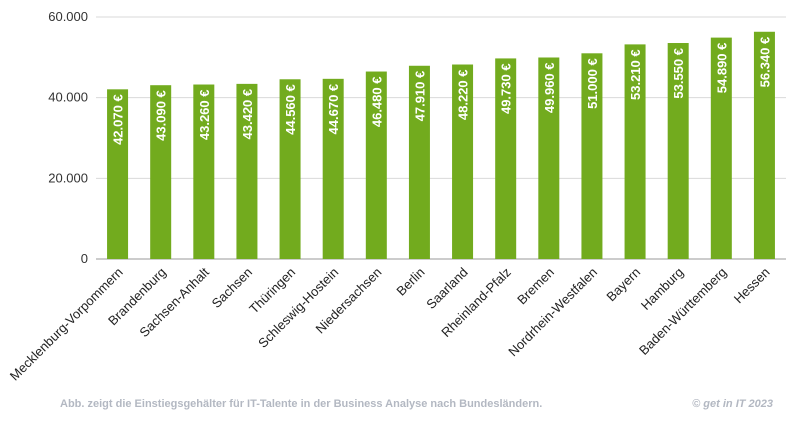 This screenshot has width=806, height=423. Describe the element at coordinates (535, 286) in the screenshot. I see `category-label: Bremen` at that location.